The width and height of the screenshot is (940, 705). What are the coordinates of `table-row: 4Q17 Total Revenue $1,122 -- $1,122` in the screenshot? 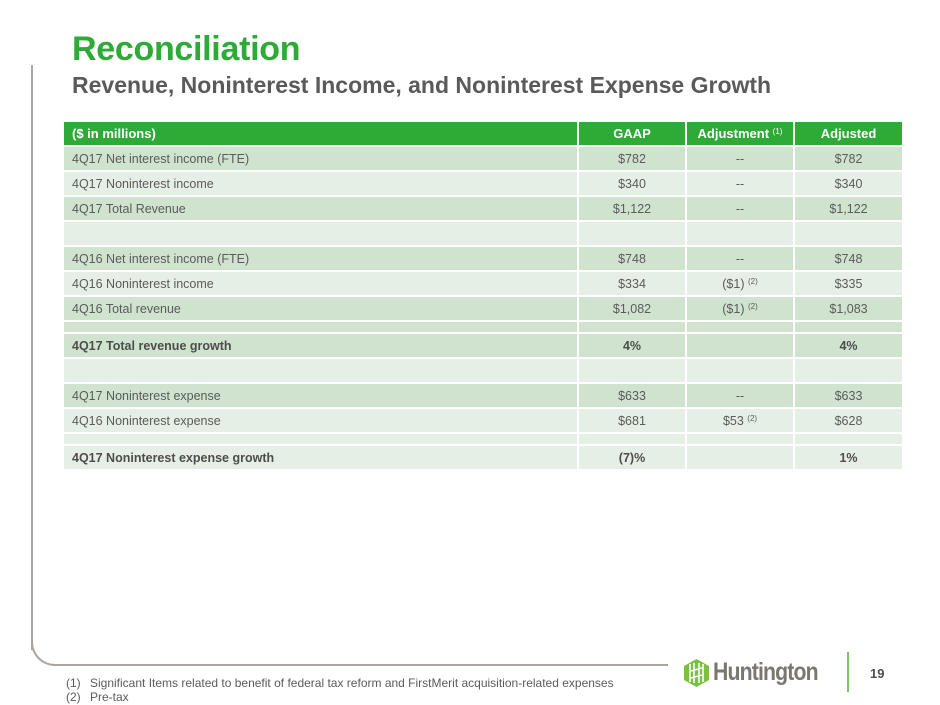 It's located at (483, 208).